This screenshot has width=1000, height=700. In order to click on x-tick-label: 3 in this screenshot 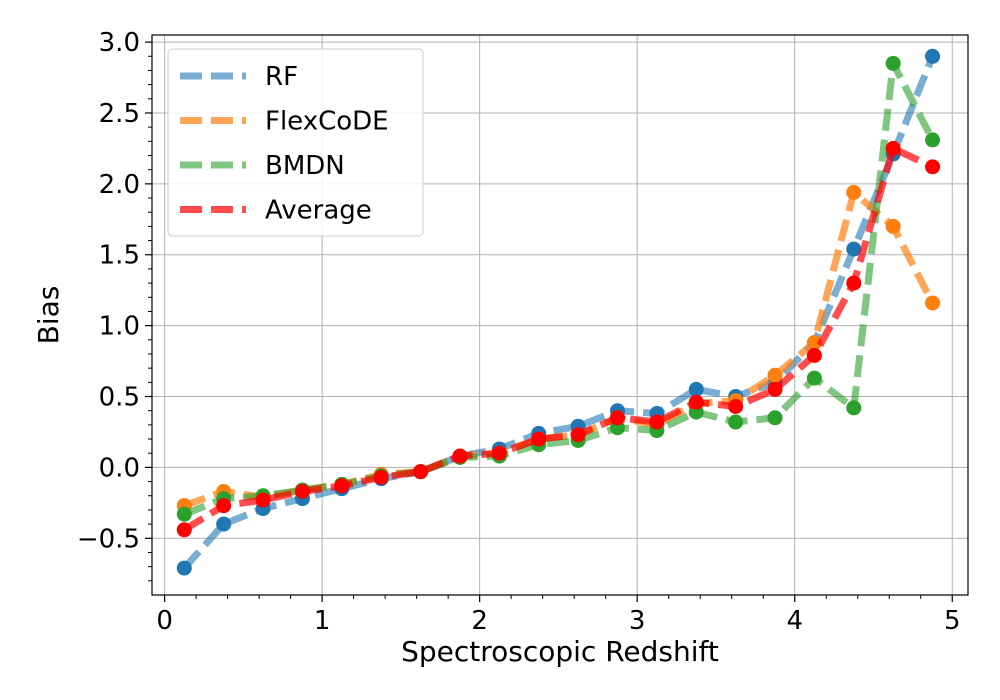, I will do `click(637, 621)`.